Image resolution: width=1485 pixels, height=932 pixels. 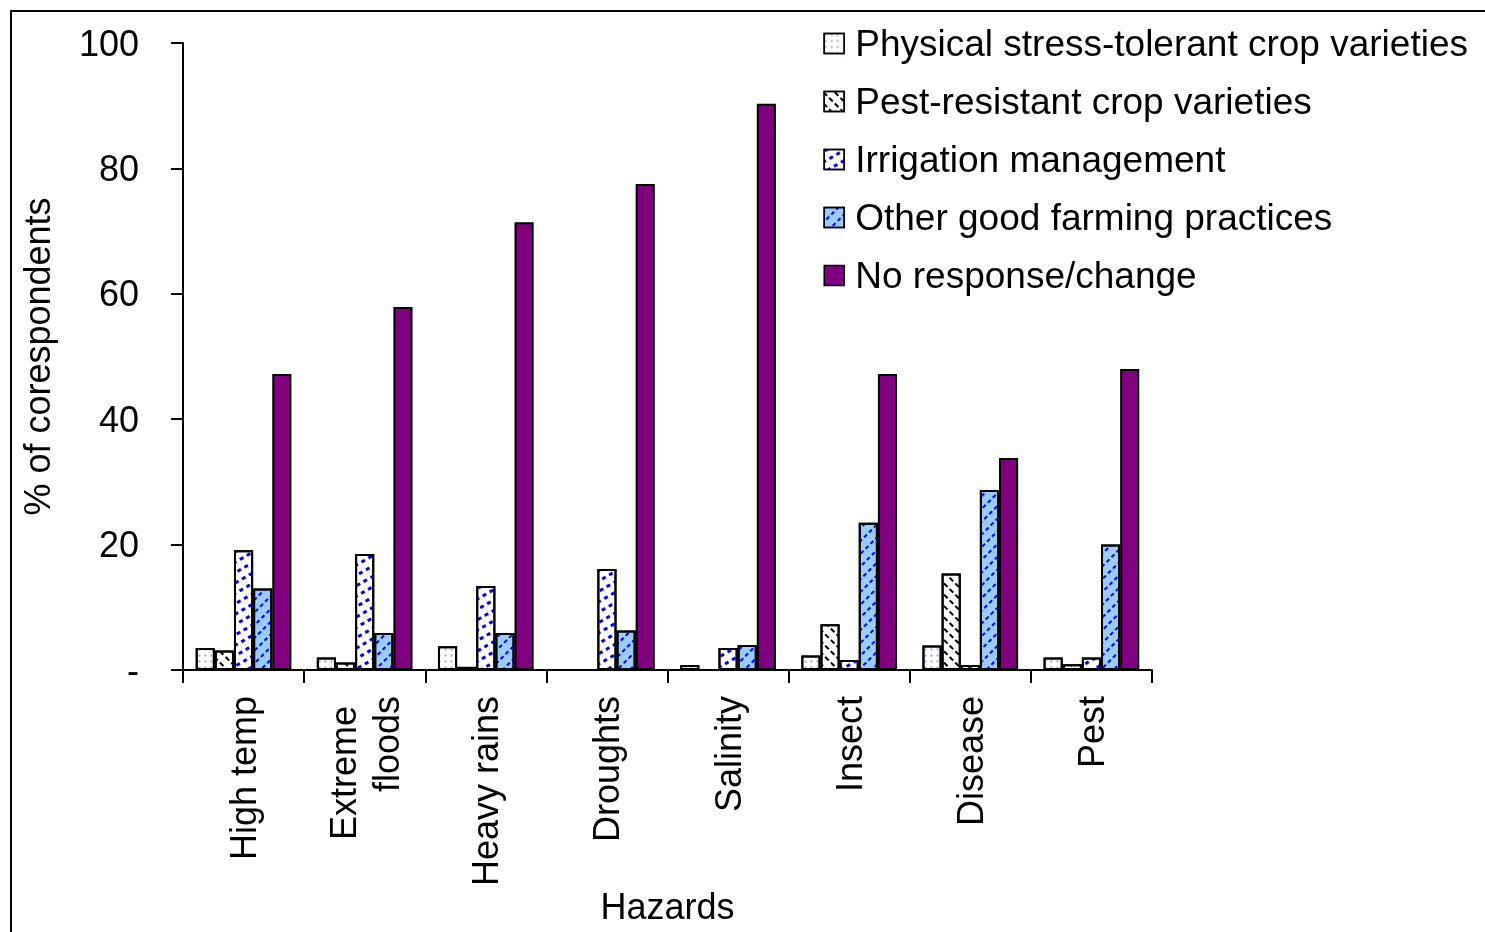 What do you see at coordinates (1026, 275) in the screenshot?
I see `legend-label: No response/change` at bounding box center [1026, 275].